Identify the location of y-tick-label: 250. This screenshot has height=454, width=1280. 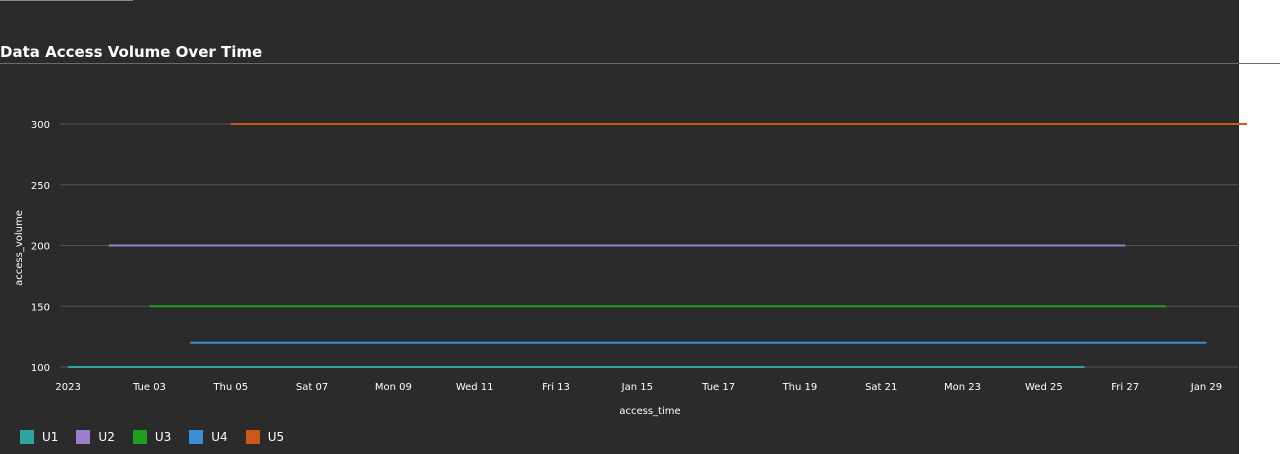
(40, 186).